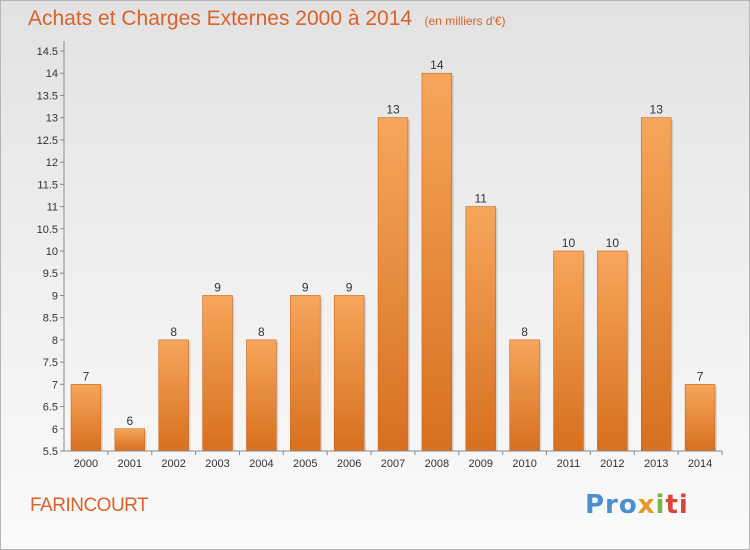 The height and width of the screenshot is (550, 750). Describe the element at coordinates (47, 96) in the screenshot. I see `y-tick-label: 13.5` at that location.